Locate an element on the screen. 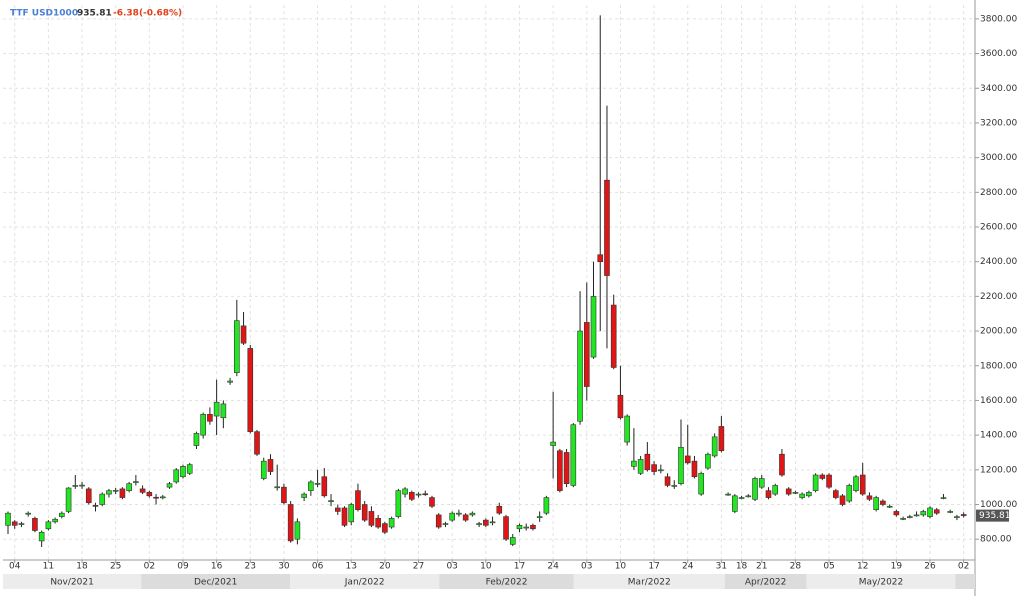  month-label: Nov/2021 is located at coordinates (72, 583).